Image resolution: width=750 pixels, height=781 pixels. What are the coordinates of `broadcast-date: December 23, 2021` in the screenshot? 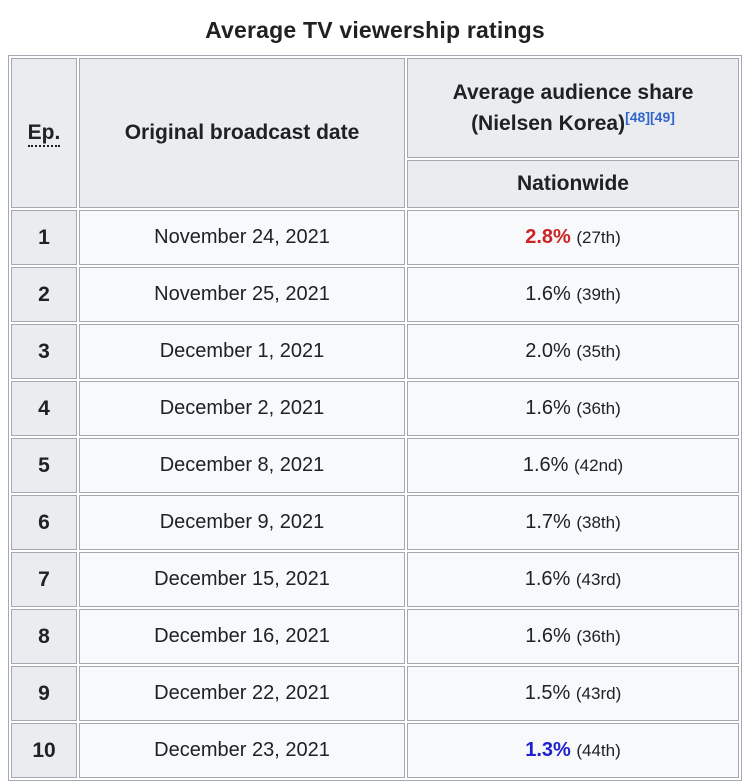 It's located at (242, 750).